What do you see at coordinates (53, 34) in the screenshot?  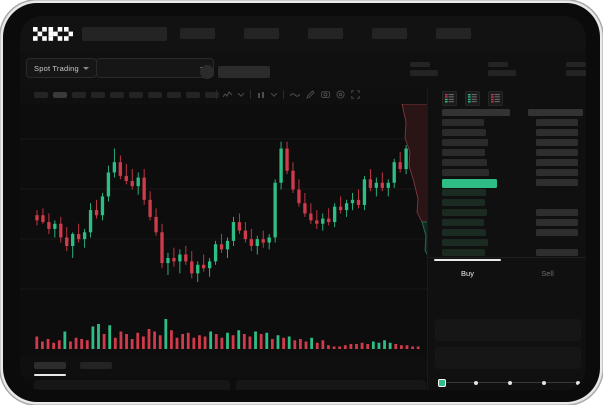 I see `okx-logo` at bounding box center [53, 34].